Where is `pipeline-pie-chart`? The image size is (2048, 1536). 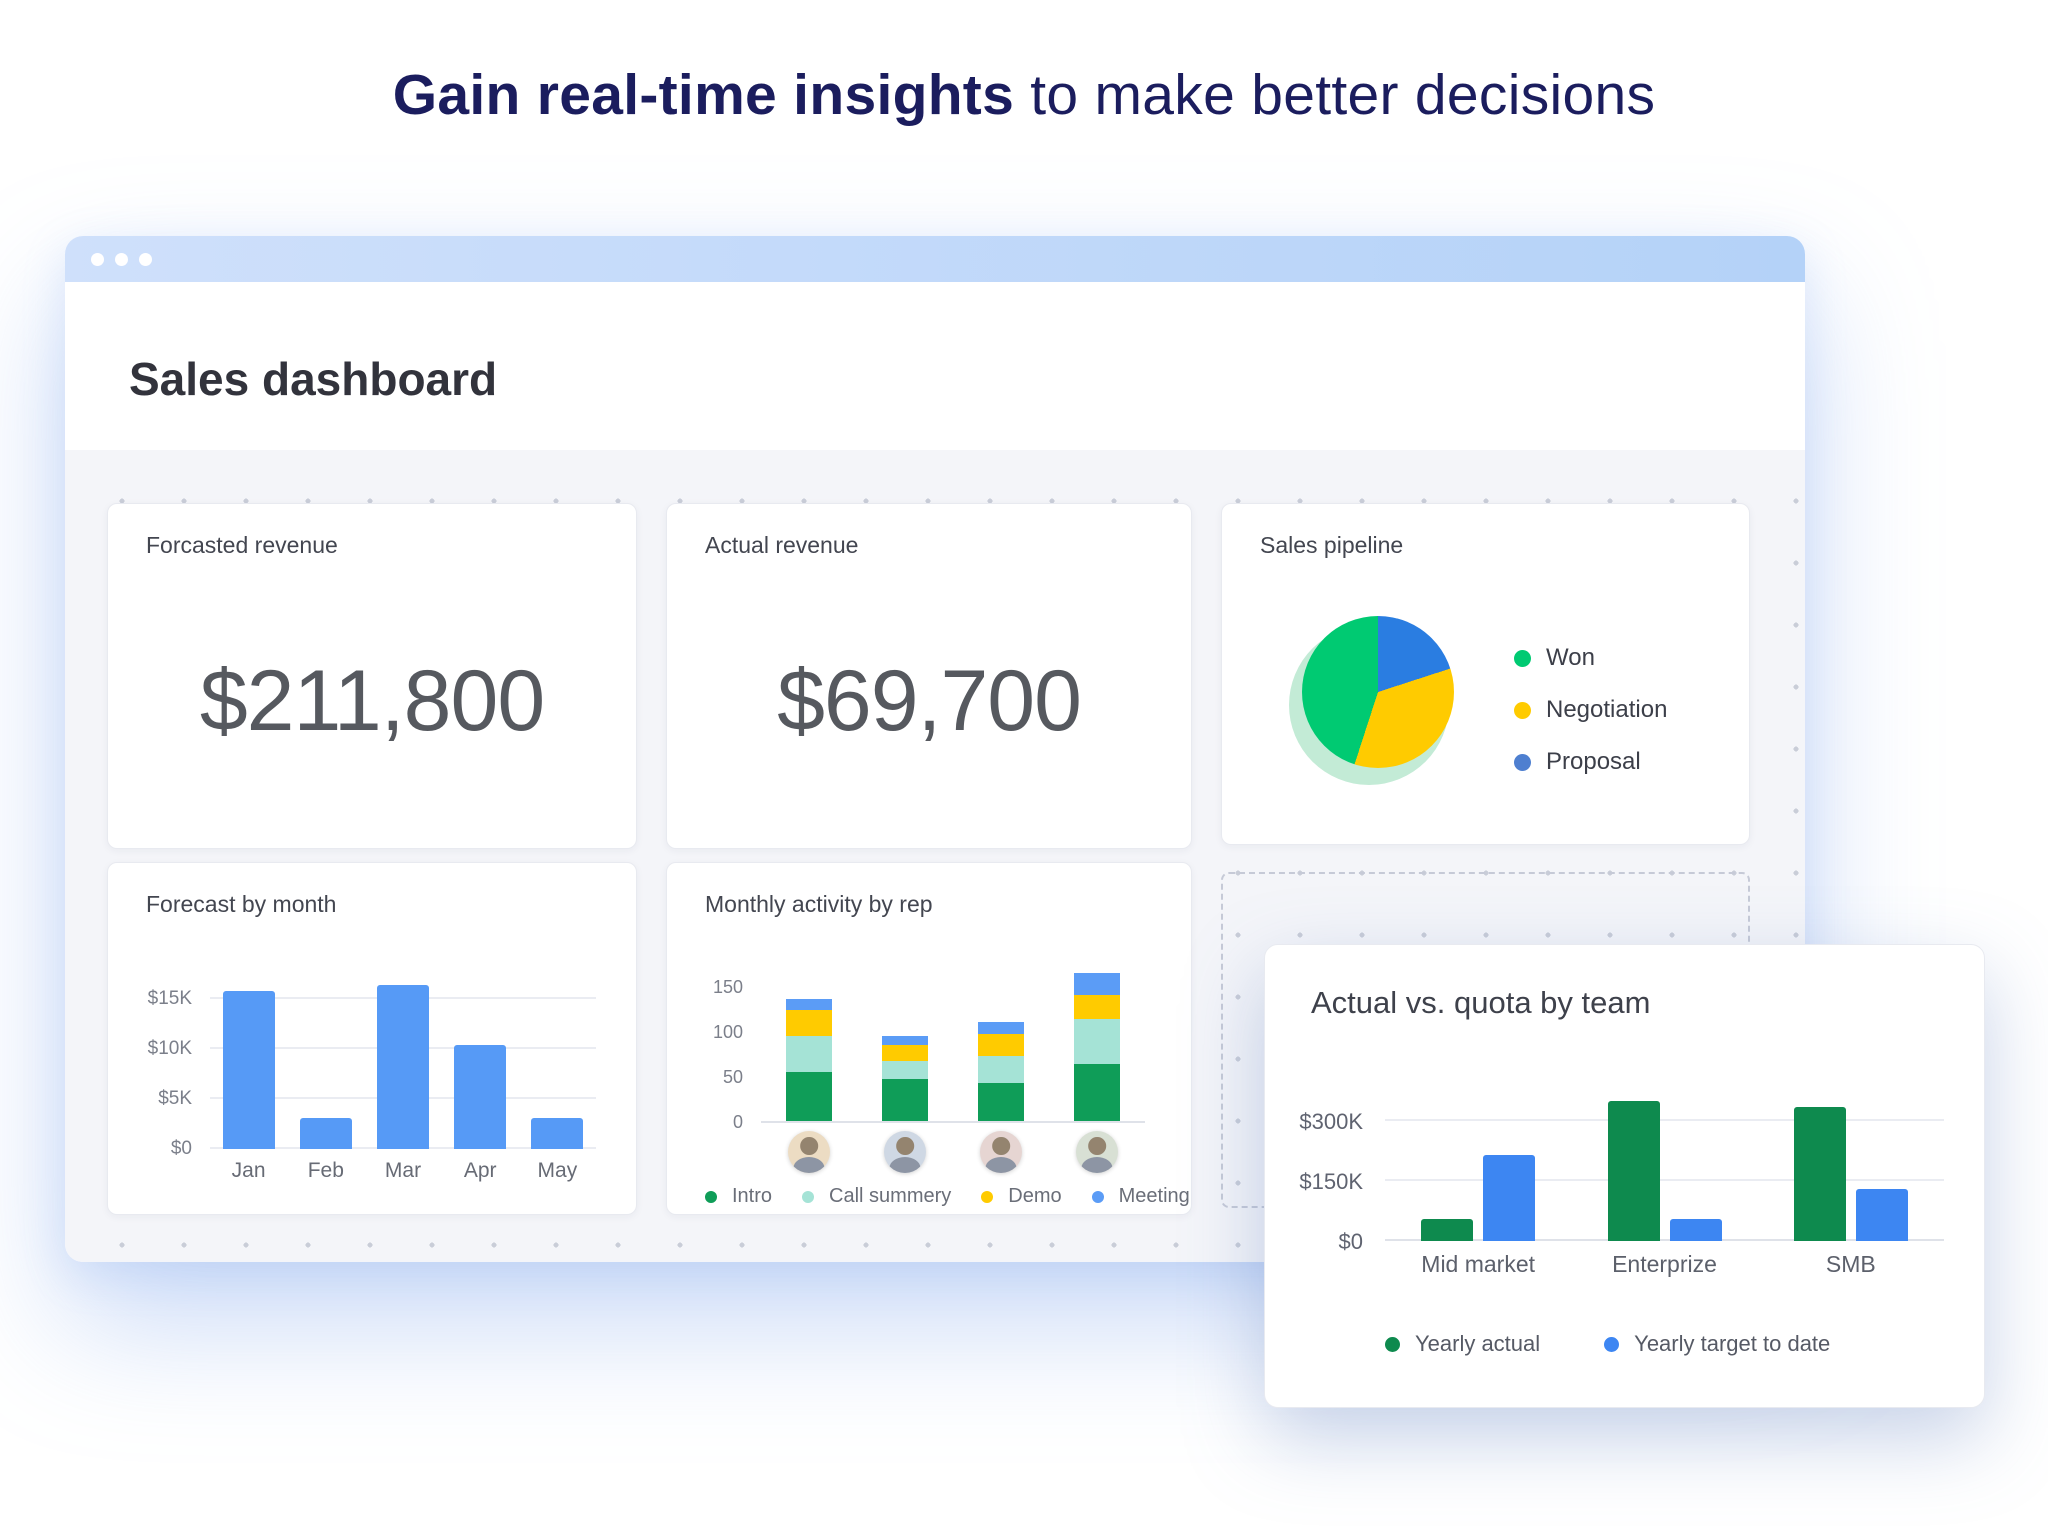 pipeline-pie-chart is located at coordinates (1378, 692).